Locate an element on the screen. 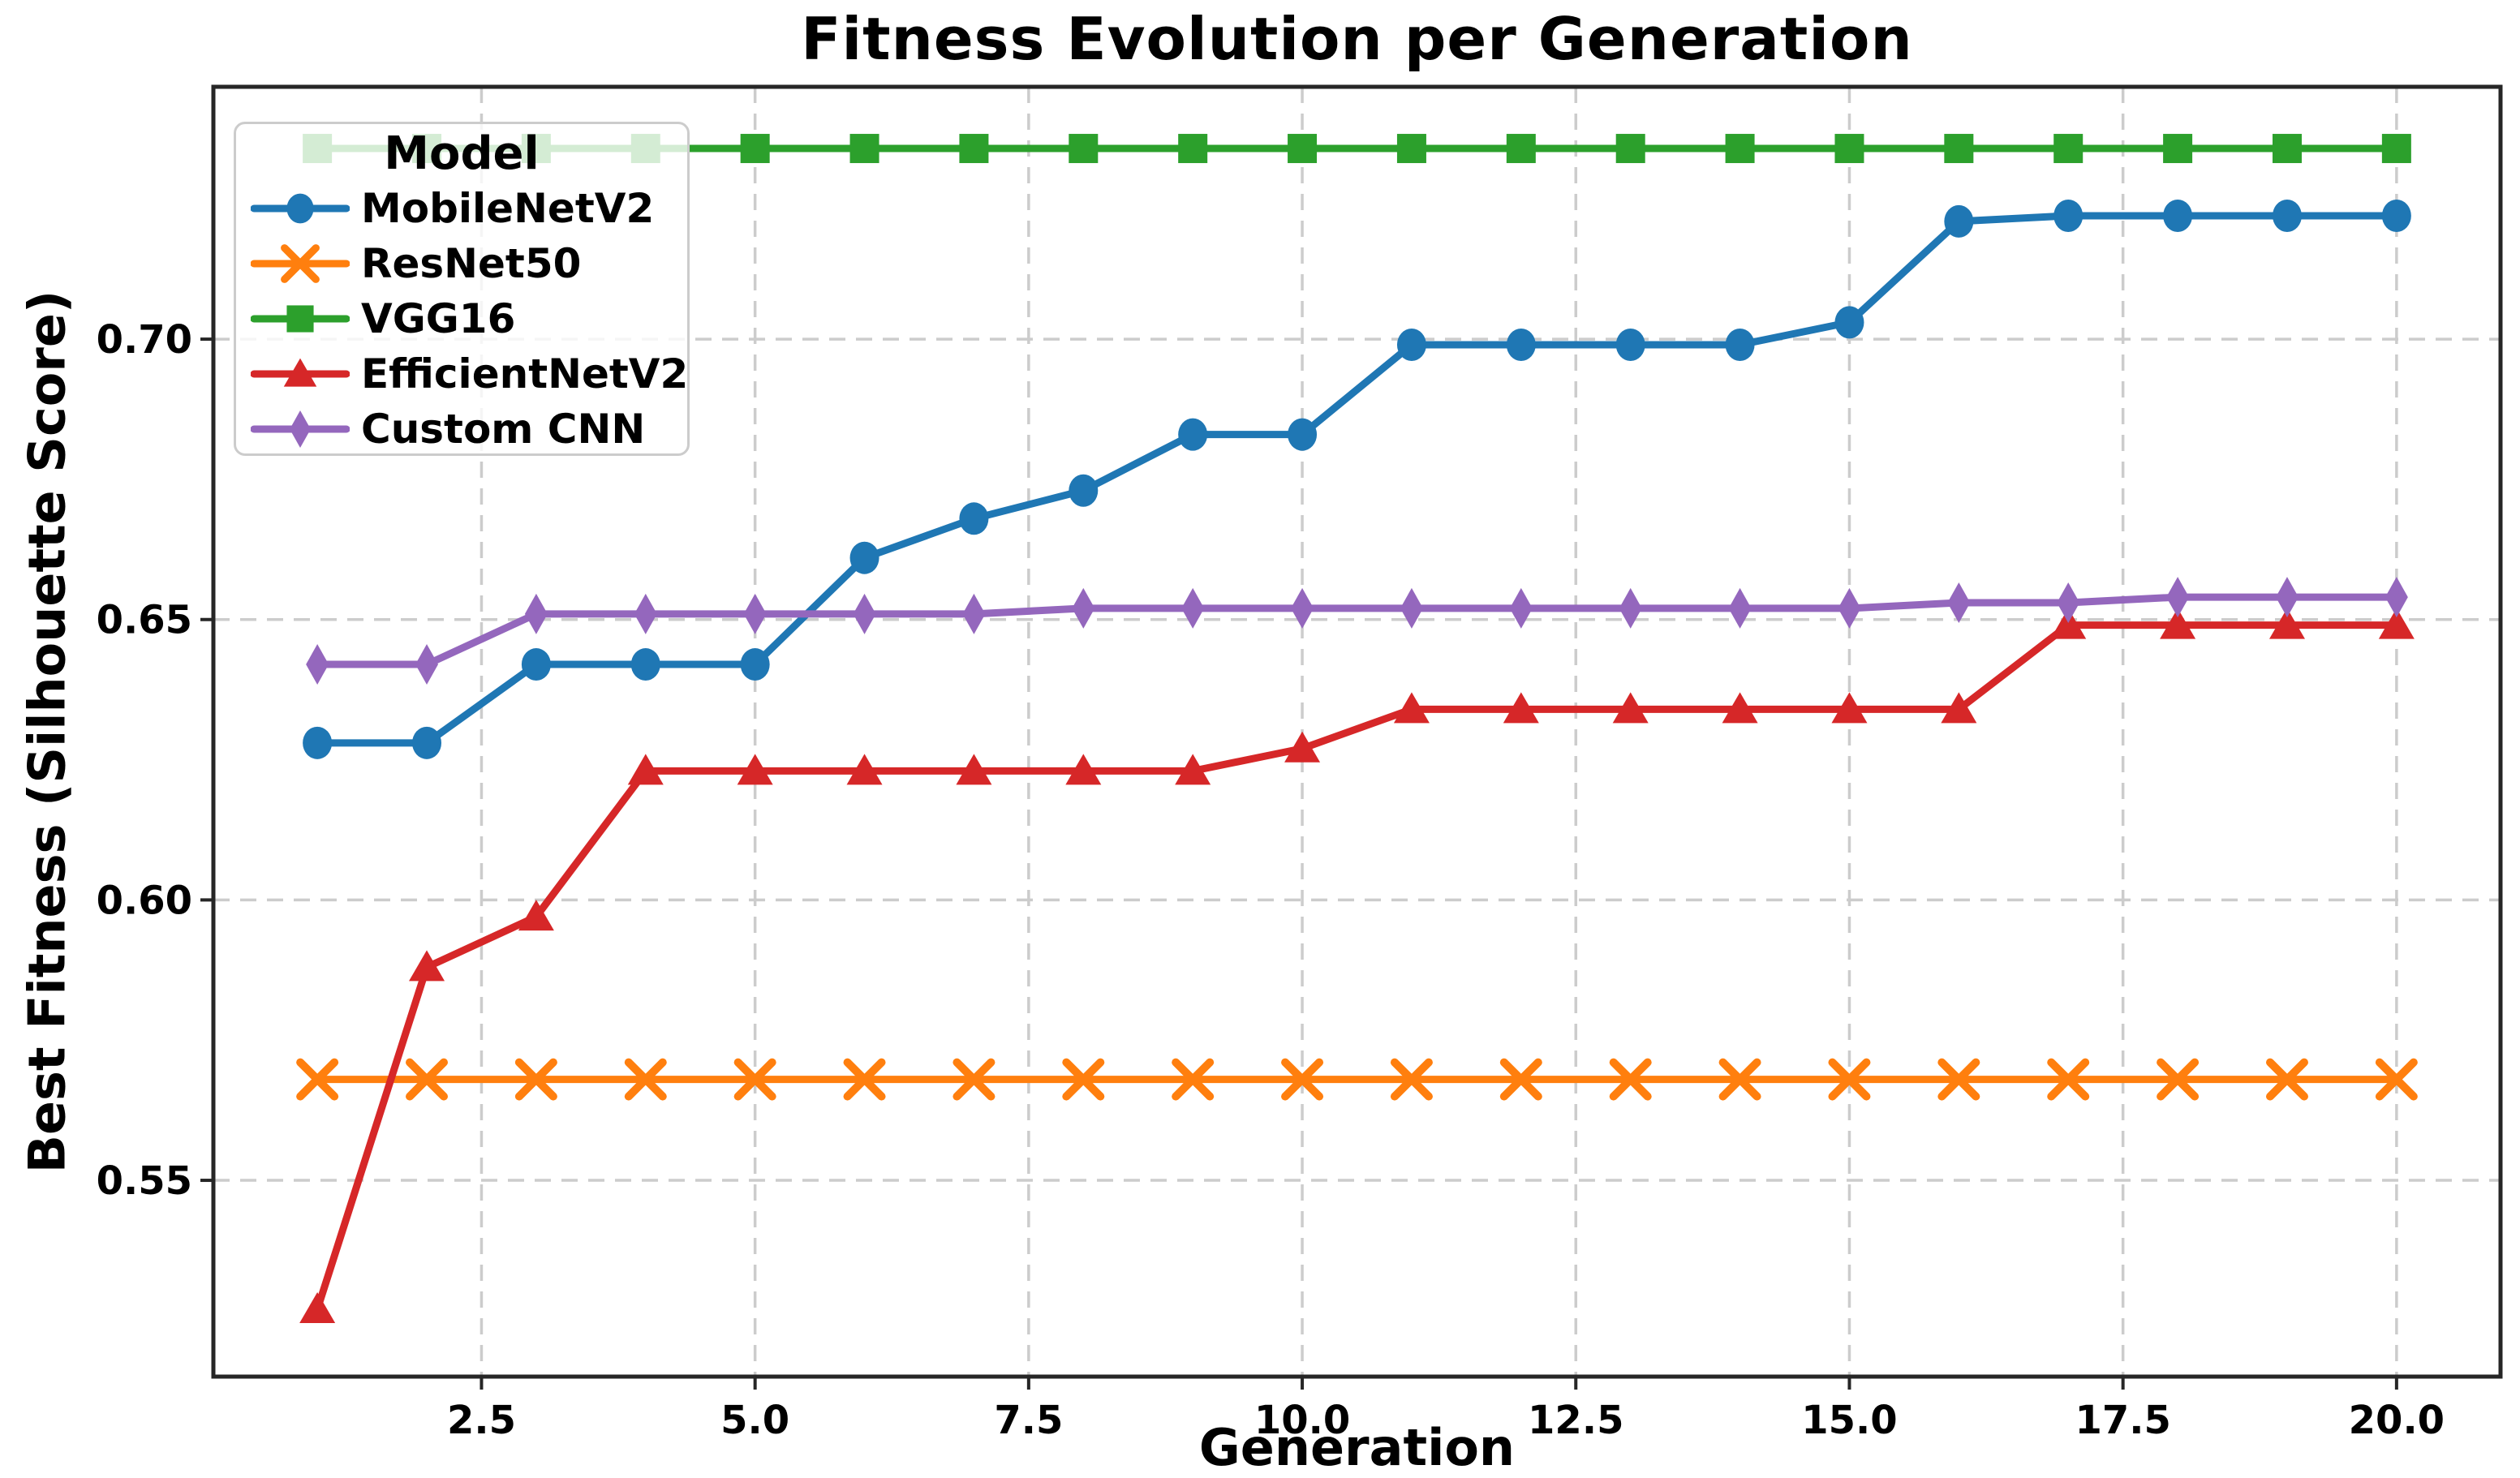 The image size is (2520, 1478). legend-swatch-circle-icon is located at coordinates (300, 208).